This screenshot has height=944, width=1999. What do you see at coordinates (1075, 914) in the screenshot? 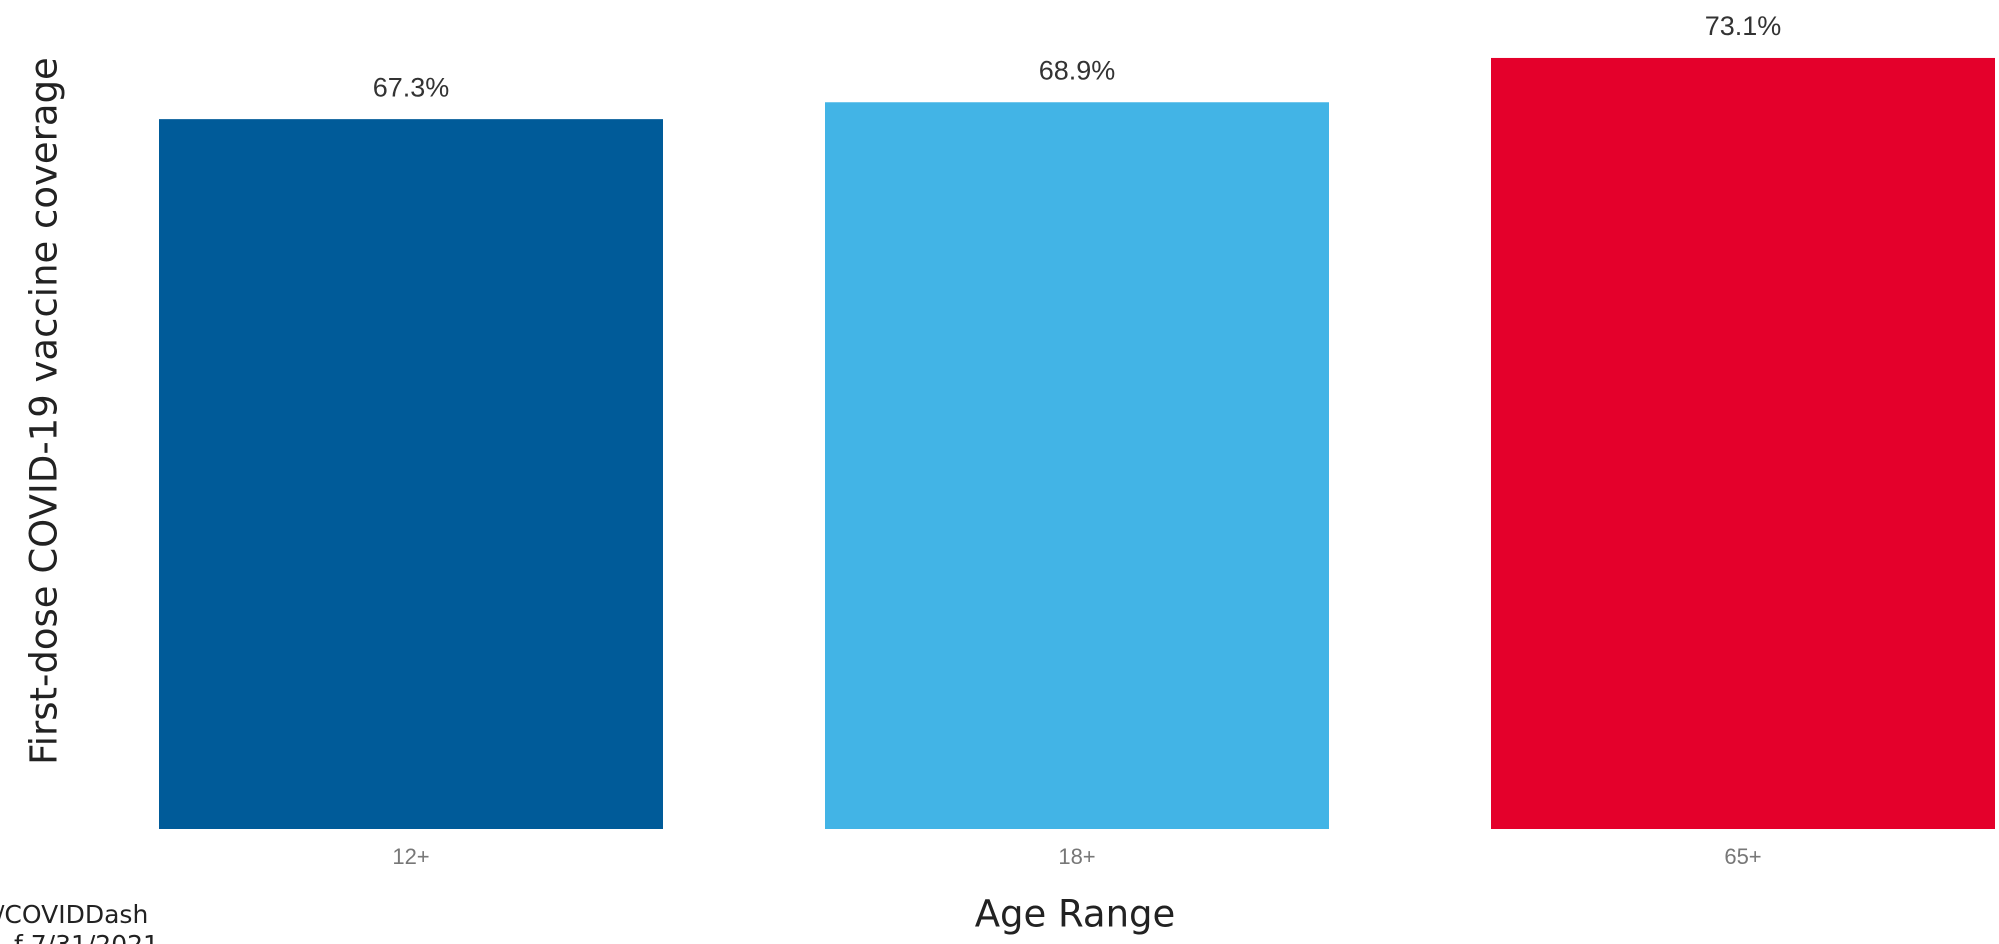
I see `x-axis-title: Age Range` at bounding box center [1075, 914].